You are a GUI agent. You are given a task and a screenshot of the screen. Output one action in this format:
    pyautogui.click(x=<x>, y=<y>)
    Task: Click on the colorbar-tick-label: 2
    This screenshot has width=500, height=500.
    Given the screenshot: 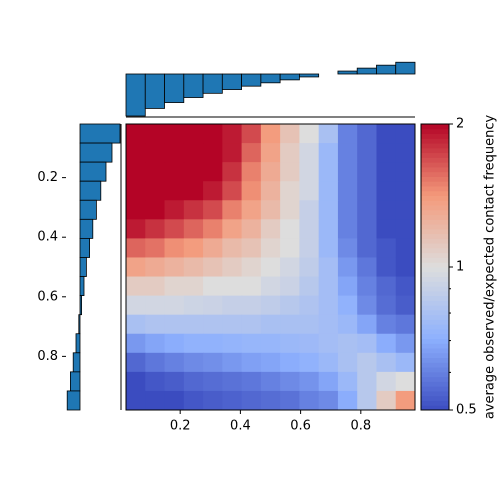 What is the action you would take?
    pyautogui.click(x=460, y=124)
    